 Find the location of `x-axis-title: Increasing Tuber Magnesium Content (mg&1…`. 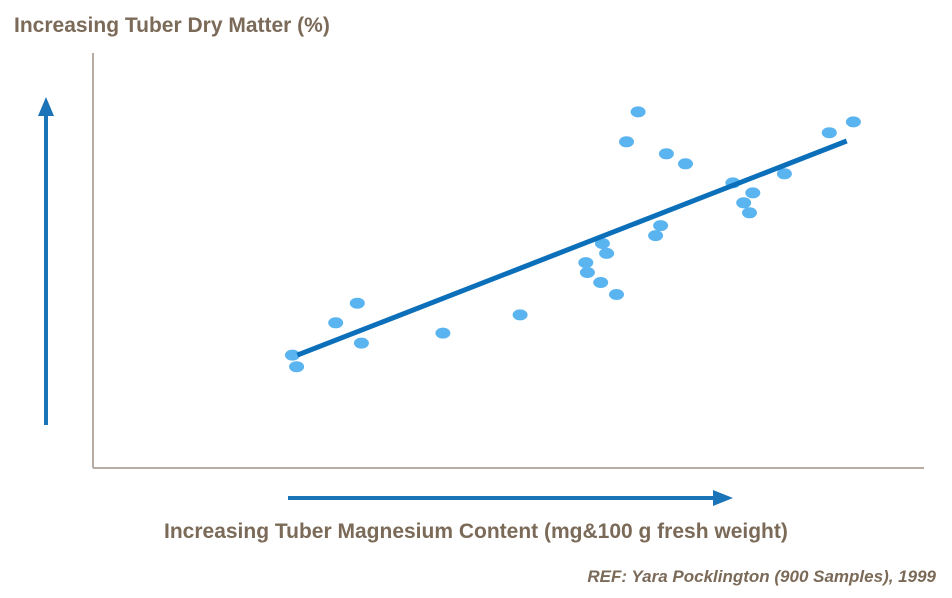

x-axis-title: Increasing Tuber Magnesium Content (mg&1… is located at coordinates (476, 531).